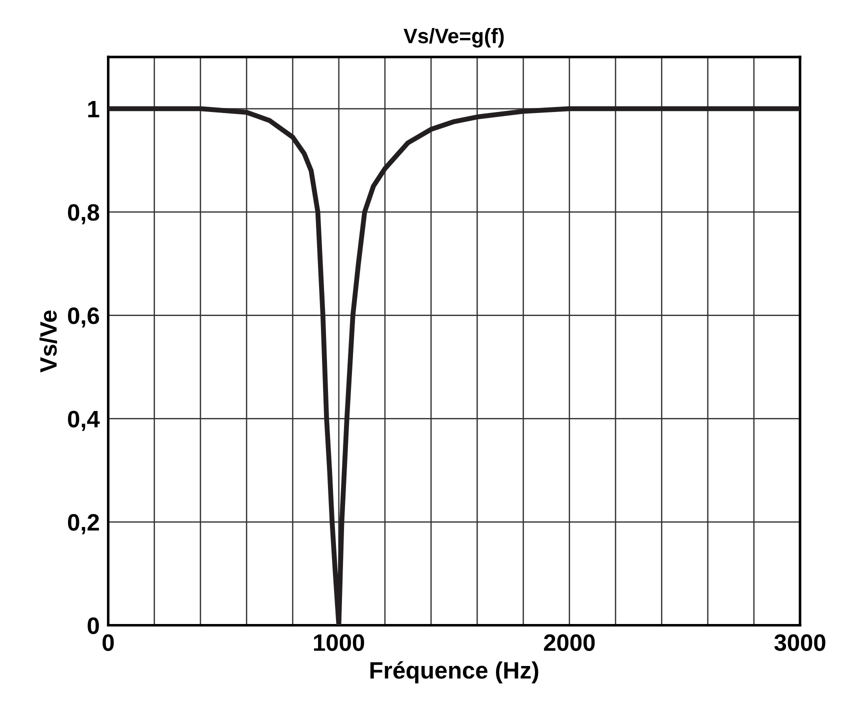  Describe the element at coordinates (454, 38) in the screenshot. I see `chart-title: Vs/Ve=g(f)` at that location.